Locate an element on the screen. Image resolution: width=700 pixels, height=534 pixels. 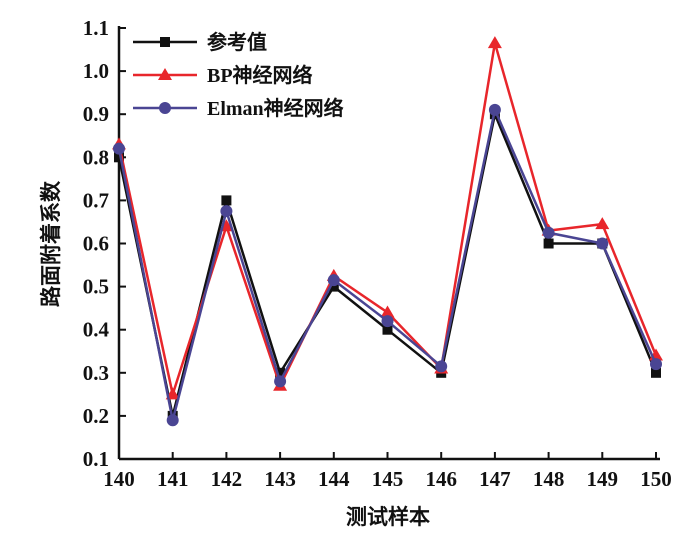
x-tick-label: 140 is located at coordinates (119, 479).